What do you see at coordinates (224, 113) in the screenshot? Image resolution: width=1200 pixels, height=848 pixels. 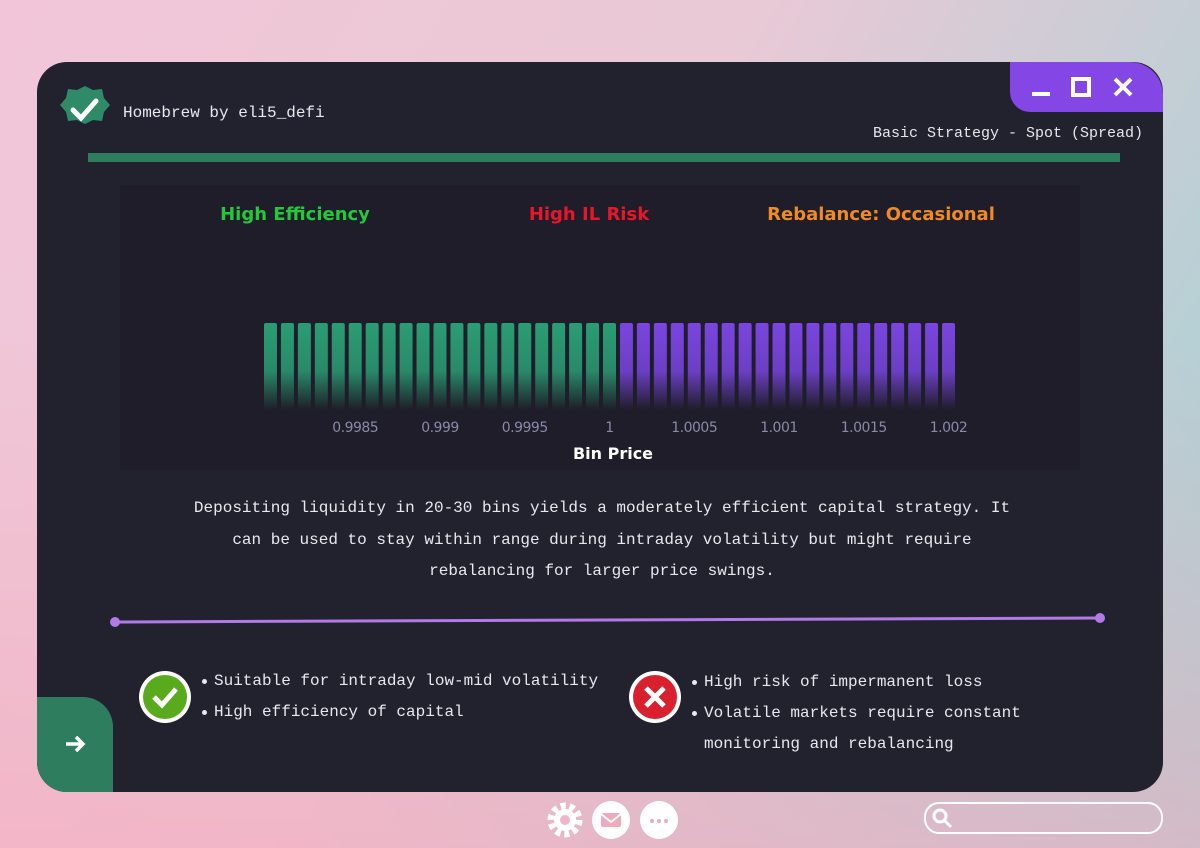 I see `app-title: Homebrew by eli5_defi` at bounding box center [224, 113].